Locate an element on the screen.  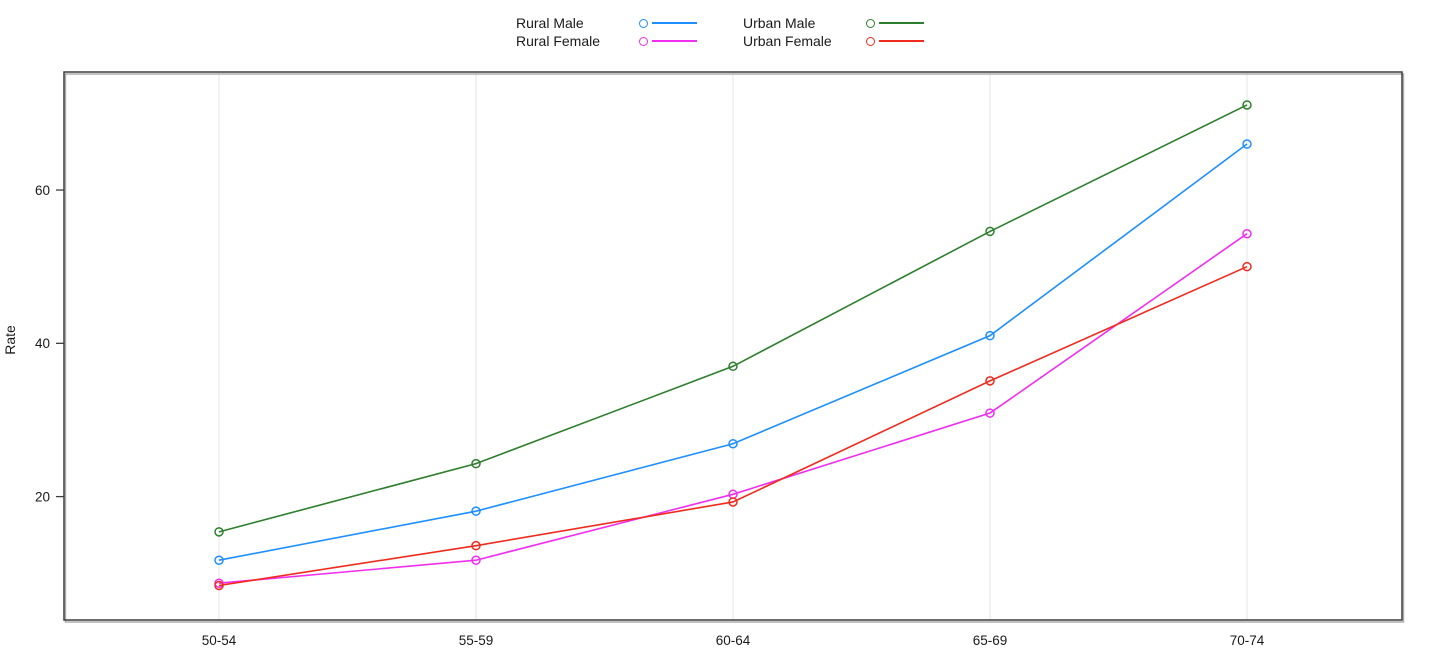
y-tick-label: 40 is located at coordinates (42, 343).